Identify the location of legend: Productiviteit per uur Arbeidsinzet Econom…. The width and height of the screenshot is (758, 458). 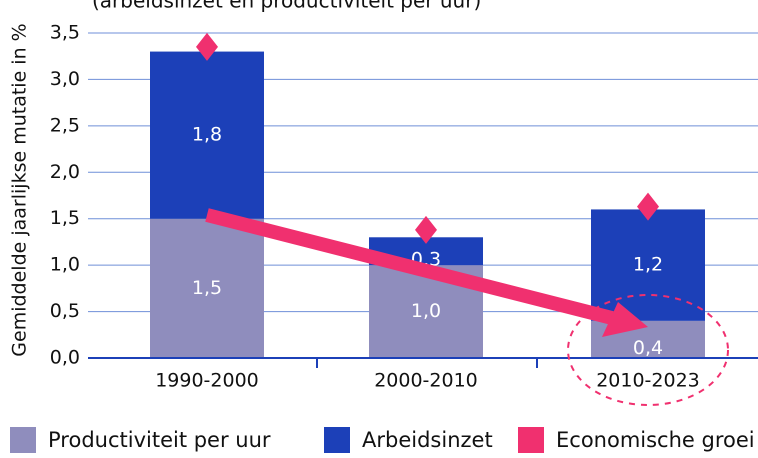
(382, 440).